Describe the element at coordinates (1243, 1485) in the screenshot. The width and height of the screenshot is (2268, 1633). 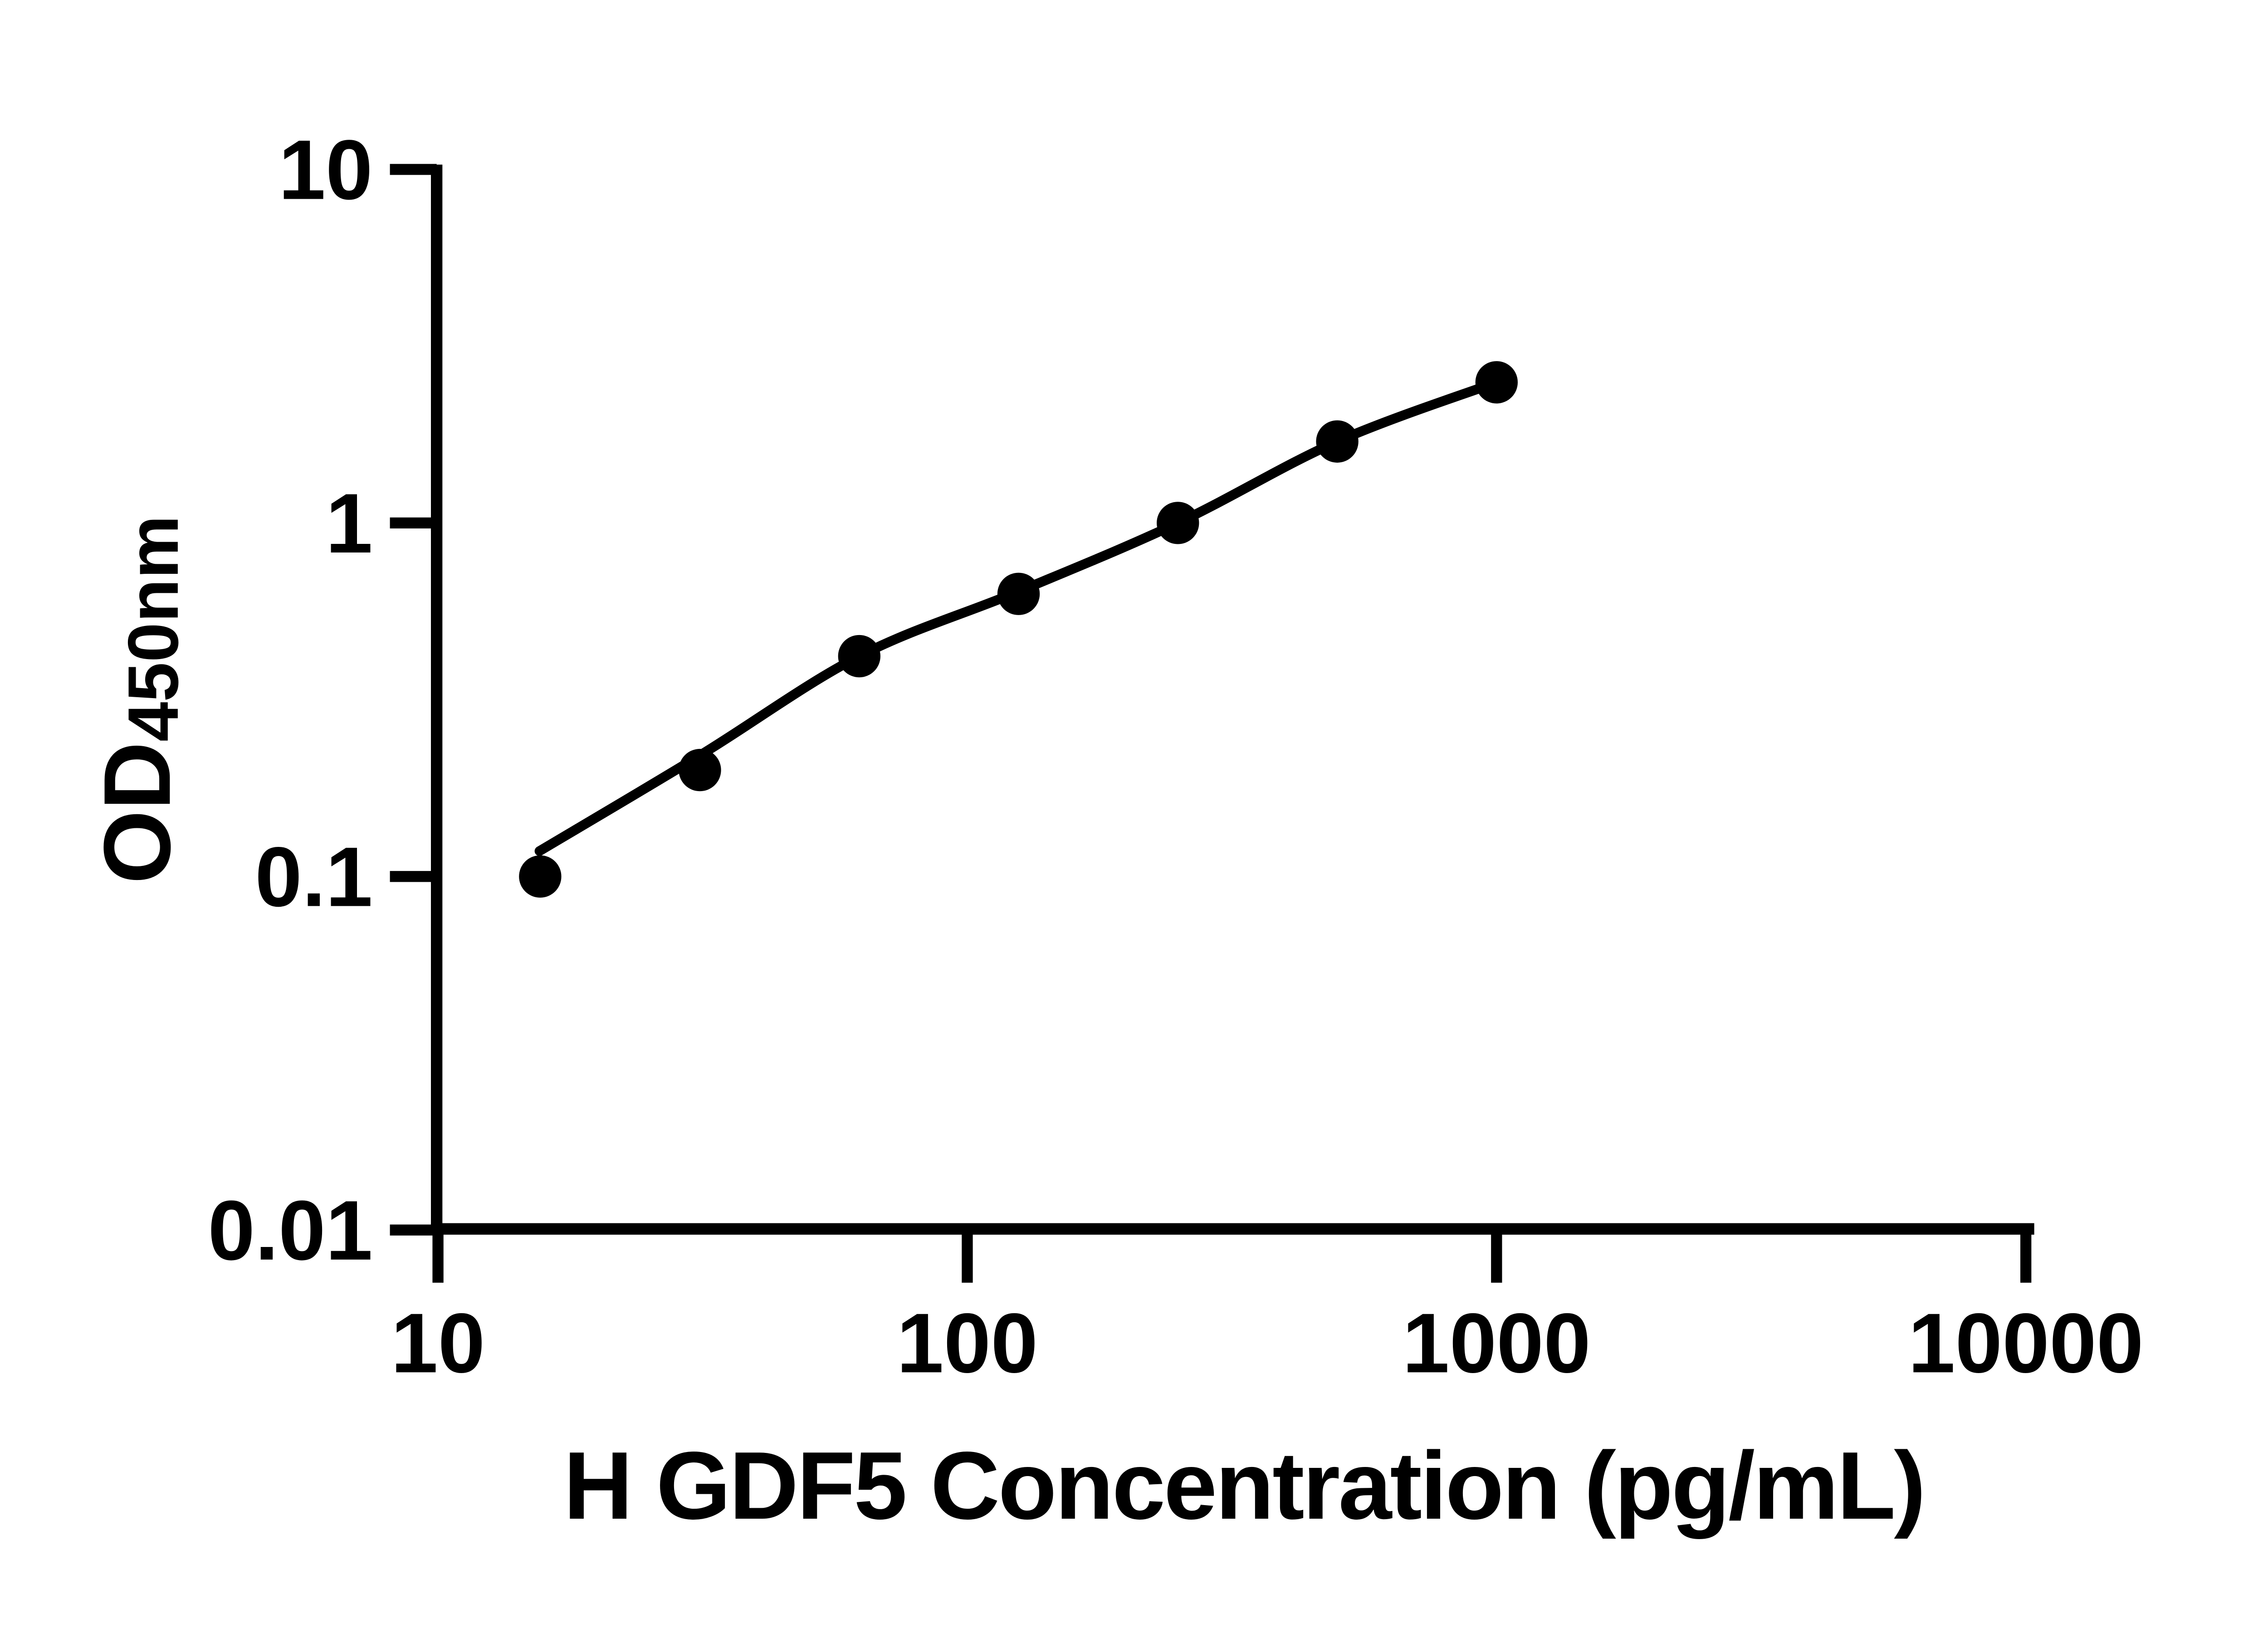
I see `x-axis-title: H GDF5 Concentration (pg/mL)` at that location.